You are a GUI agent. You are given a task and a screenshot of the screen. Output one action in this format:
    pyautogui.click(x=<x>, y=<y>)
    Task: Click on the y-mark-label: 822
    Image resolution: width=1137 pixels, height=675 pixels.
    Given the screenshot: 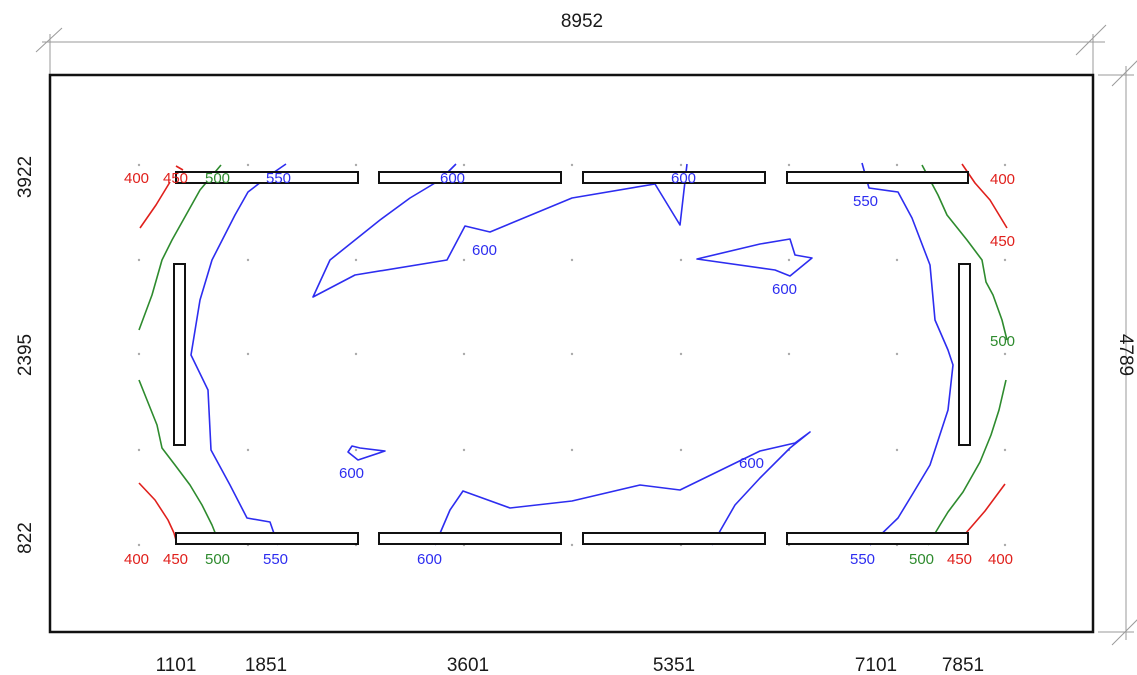 What is the action you would take?
    pyautogui.click(x=25, y=538)
    